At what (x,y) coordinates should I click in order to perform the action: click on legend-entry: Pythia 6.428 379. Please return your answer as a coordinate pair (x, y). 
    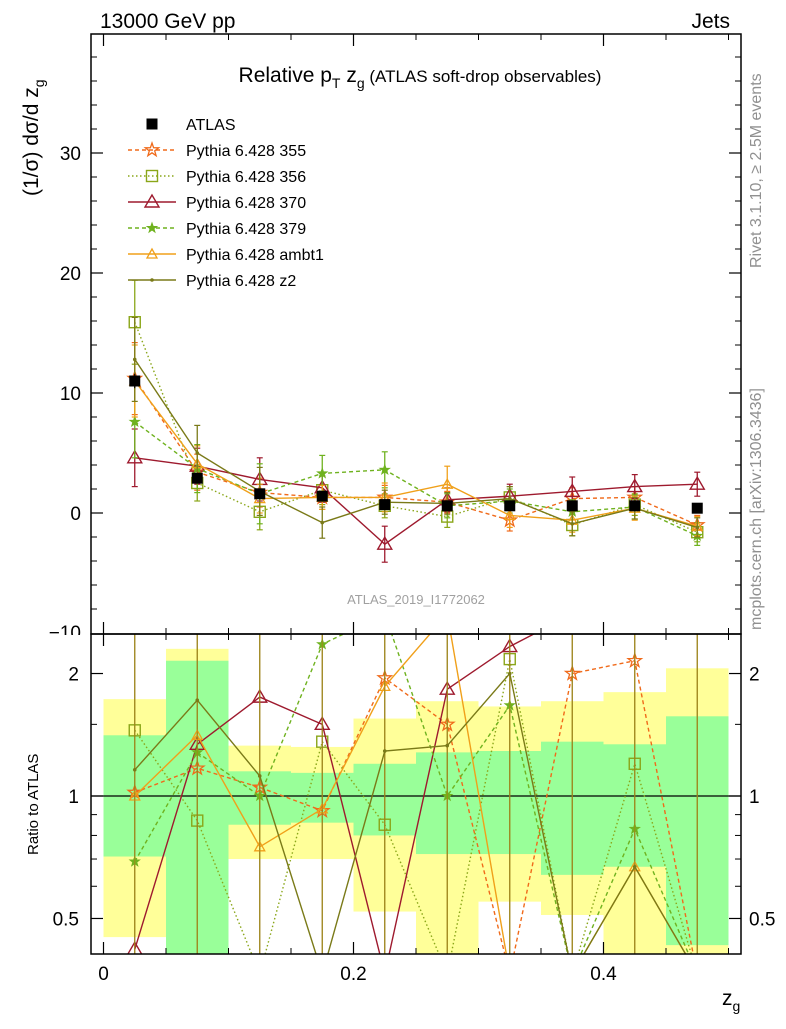
    Looking at the image, I should click on (217, 229).